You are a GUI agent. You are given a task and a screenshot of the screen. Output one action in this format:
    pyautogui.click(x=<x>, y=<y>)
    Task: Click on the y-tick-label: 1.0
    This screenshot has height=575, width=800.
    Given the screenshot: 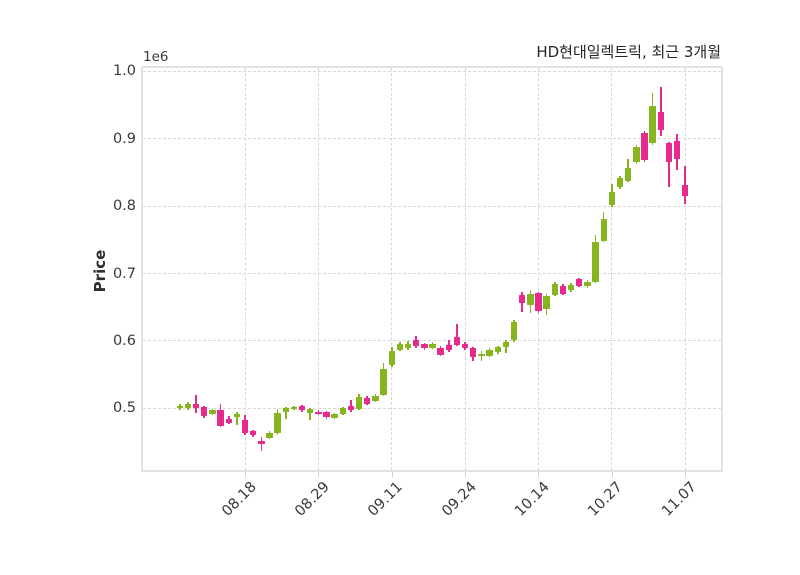 What is the action you would take?
    pyautogui.click(x=124, y=71)
    